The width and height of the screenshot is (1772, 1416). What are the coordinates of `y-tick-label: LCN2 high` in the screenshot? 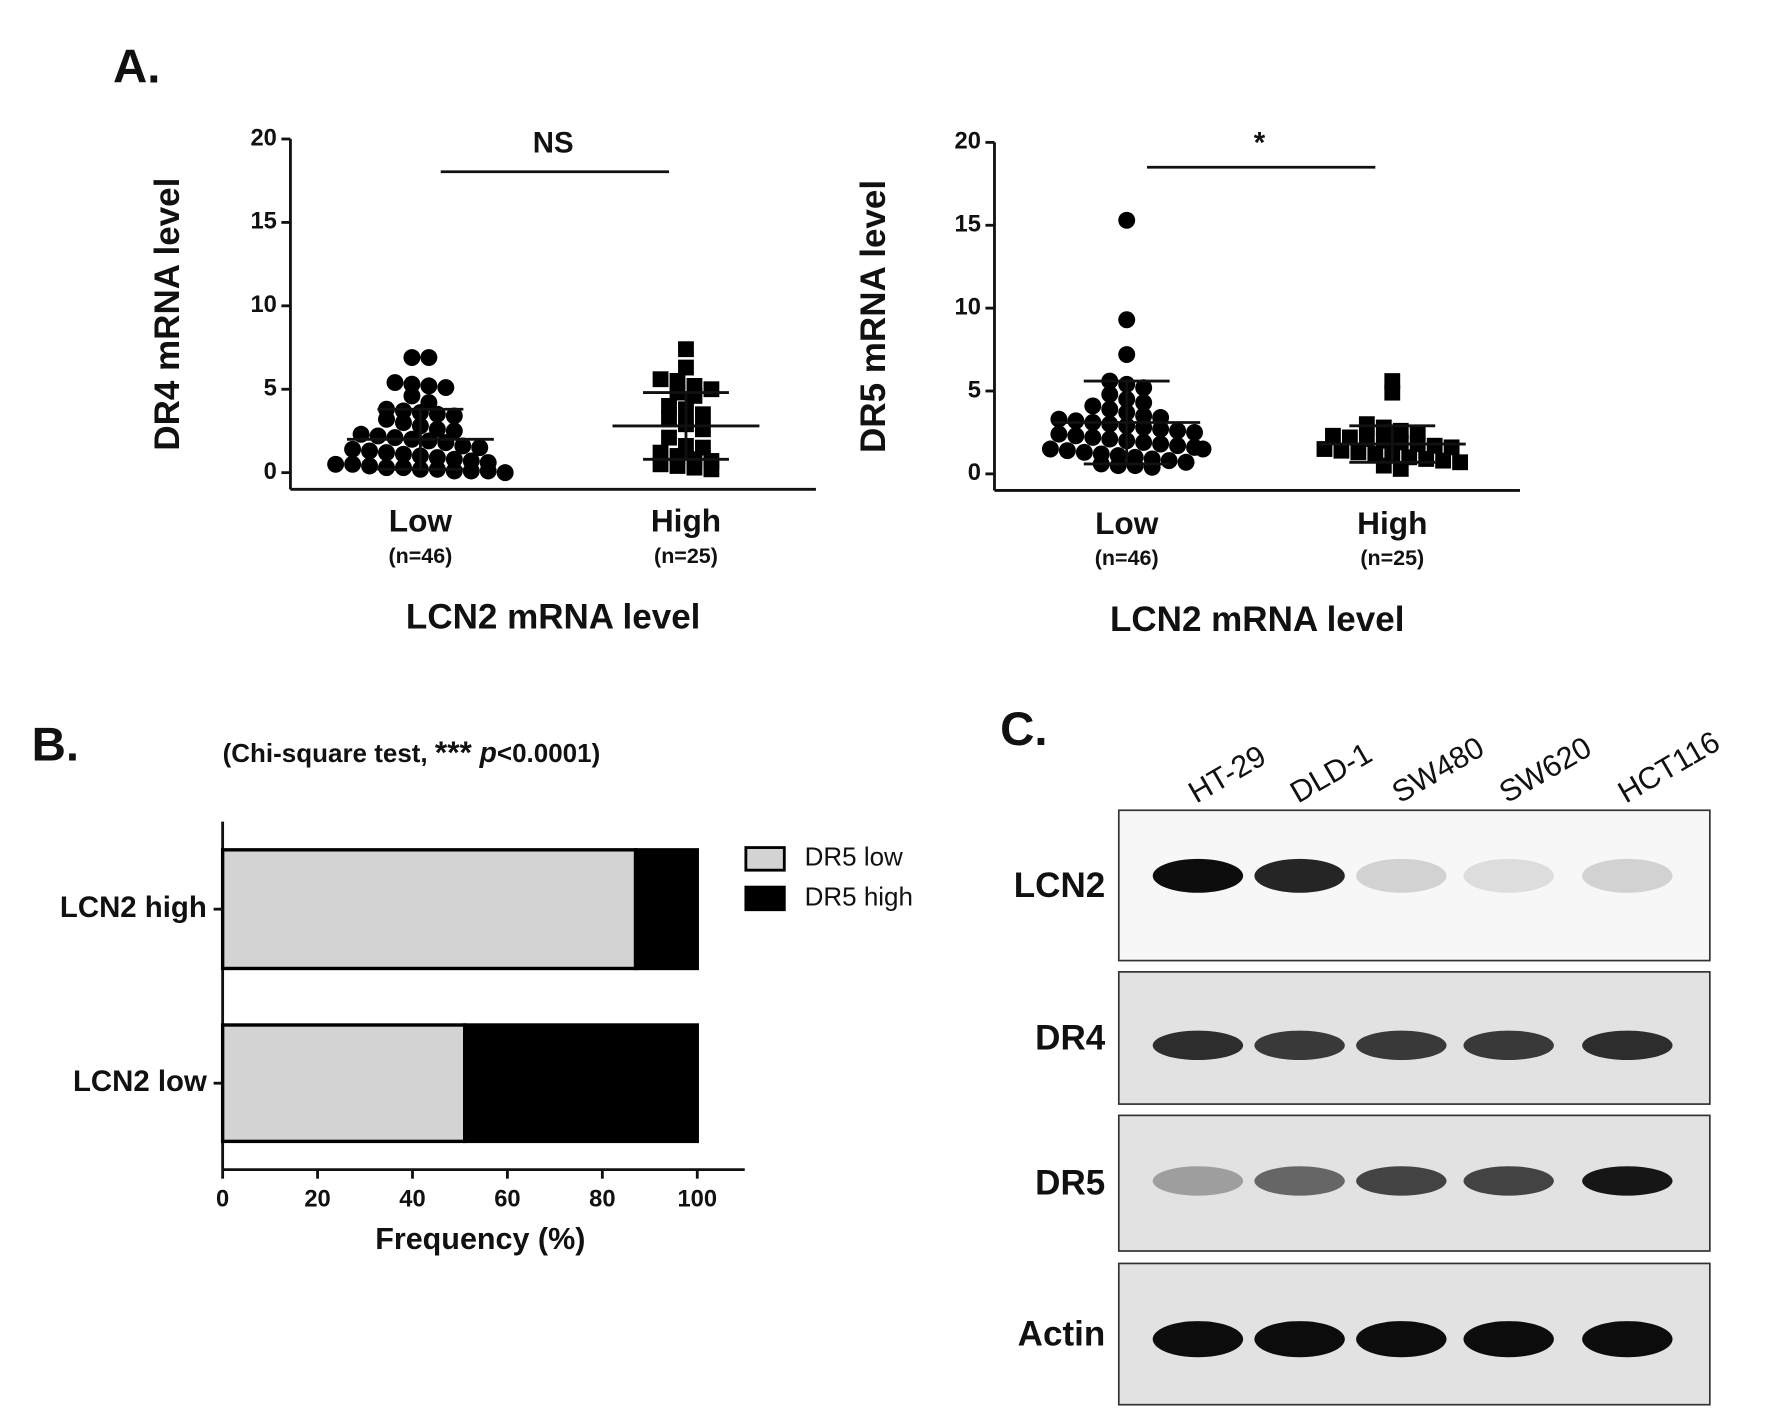 It's located at (133, 907).